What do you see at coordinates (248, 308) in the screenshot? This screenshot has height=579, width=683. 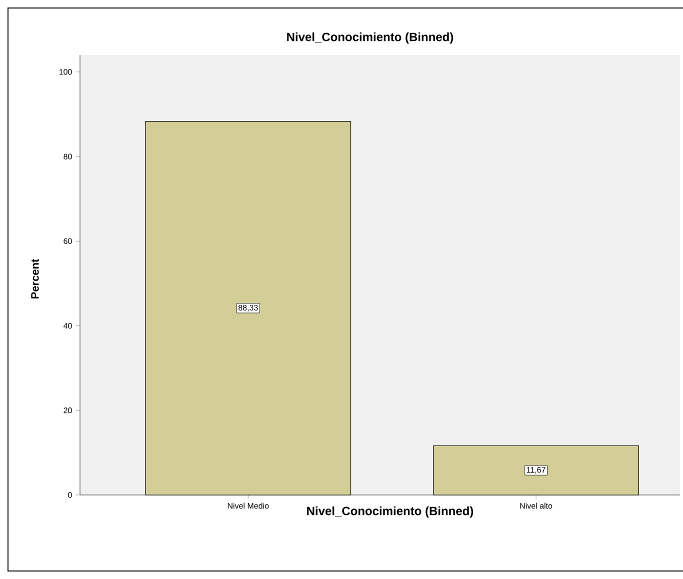 I see `data-label: 88,33` at bounding box center [248, 308].